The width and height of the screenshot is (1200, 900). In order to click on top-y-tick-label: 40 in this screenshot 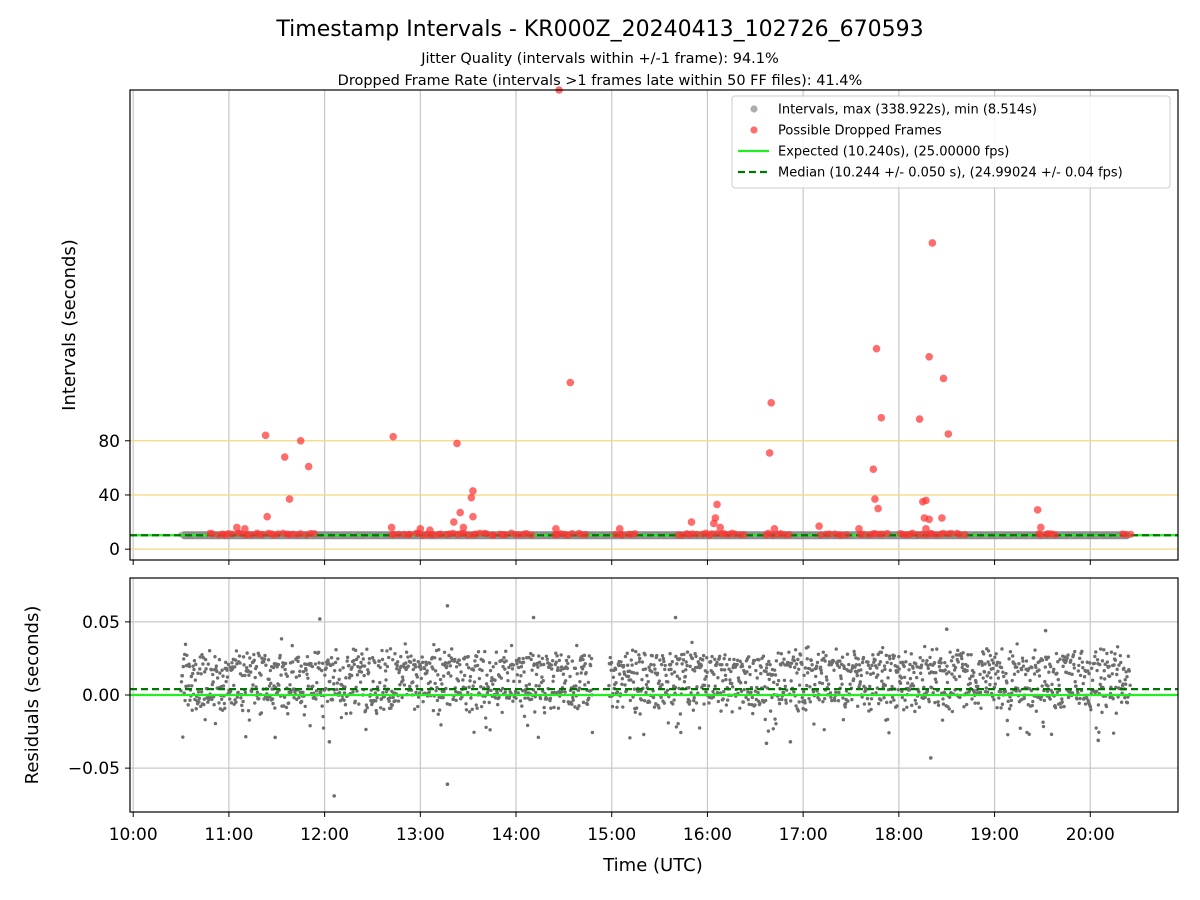, I will do `click(109, 496)`.